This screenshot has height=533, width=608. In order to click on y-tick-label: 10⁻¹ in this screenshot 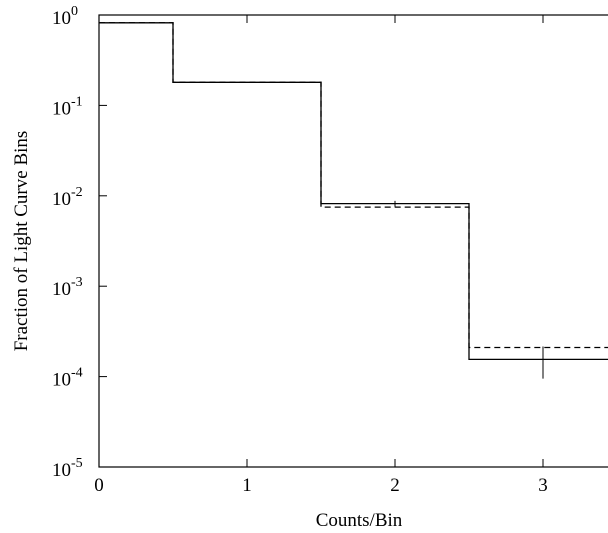, I will do `click(67, 106)`.